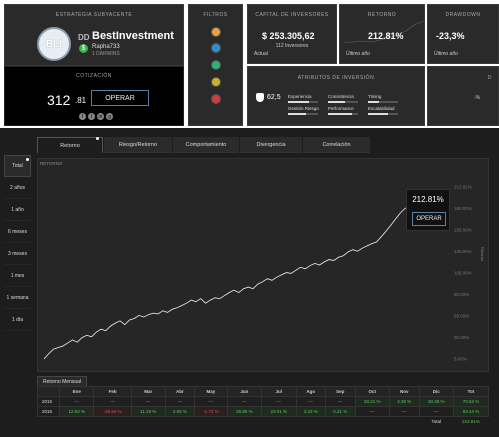 Image resolution: width=499 pixels, height=437 pixels. I want to click on period-1-ano: 1 año, so click(17, 210).